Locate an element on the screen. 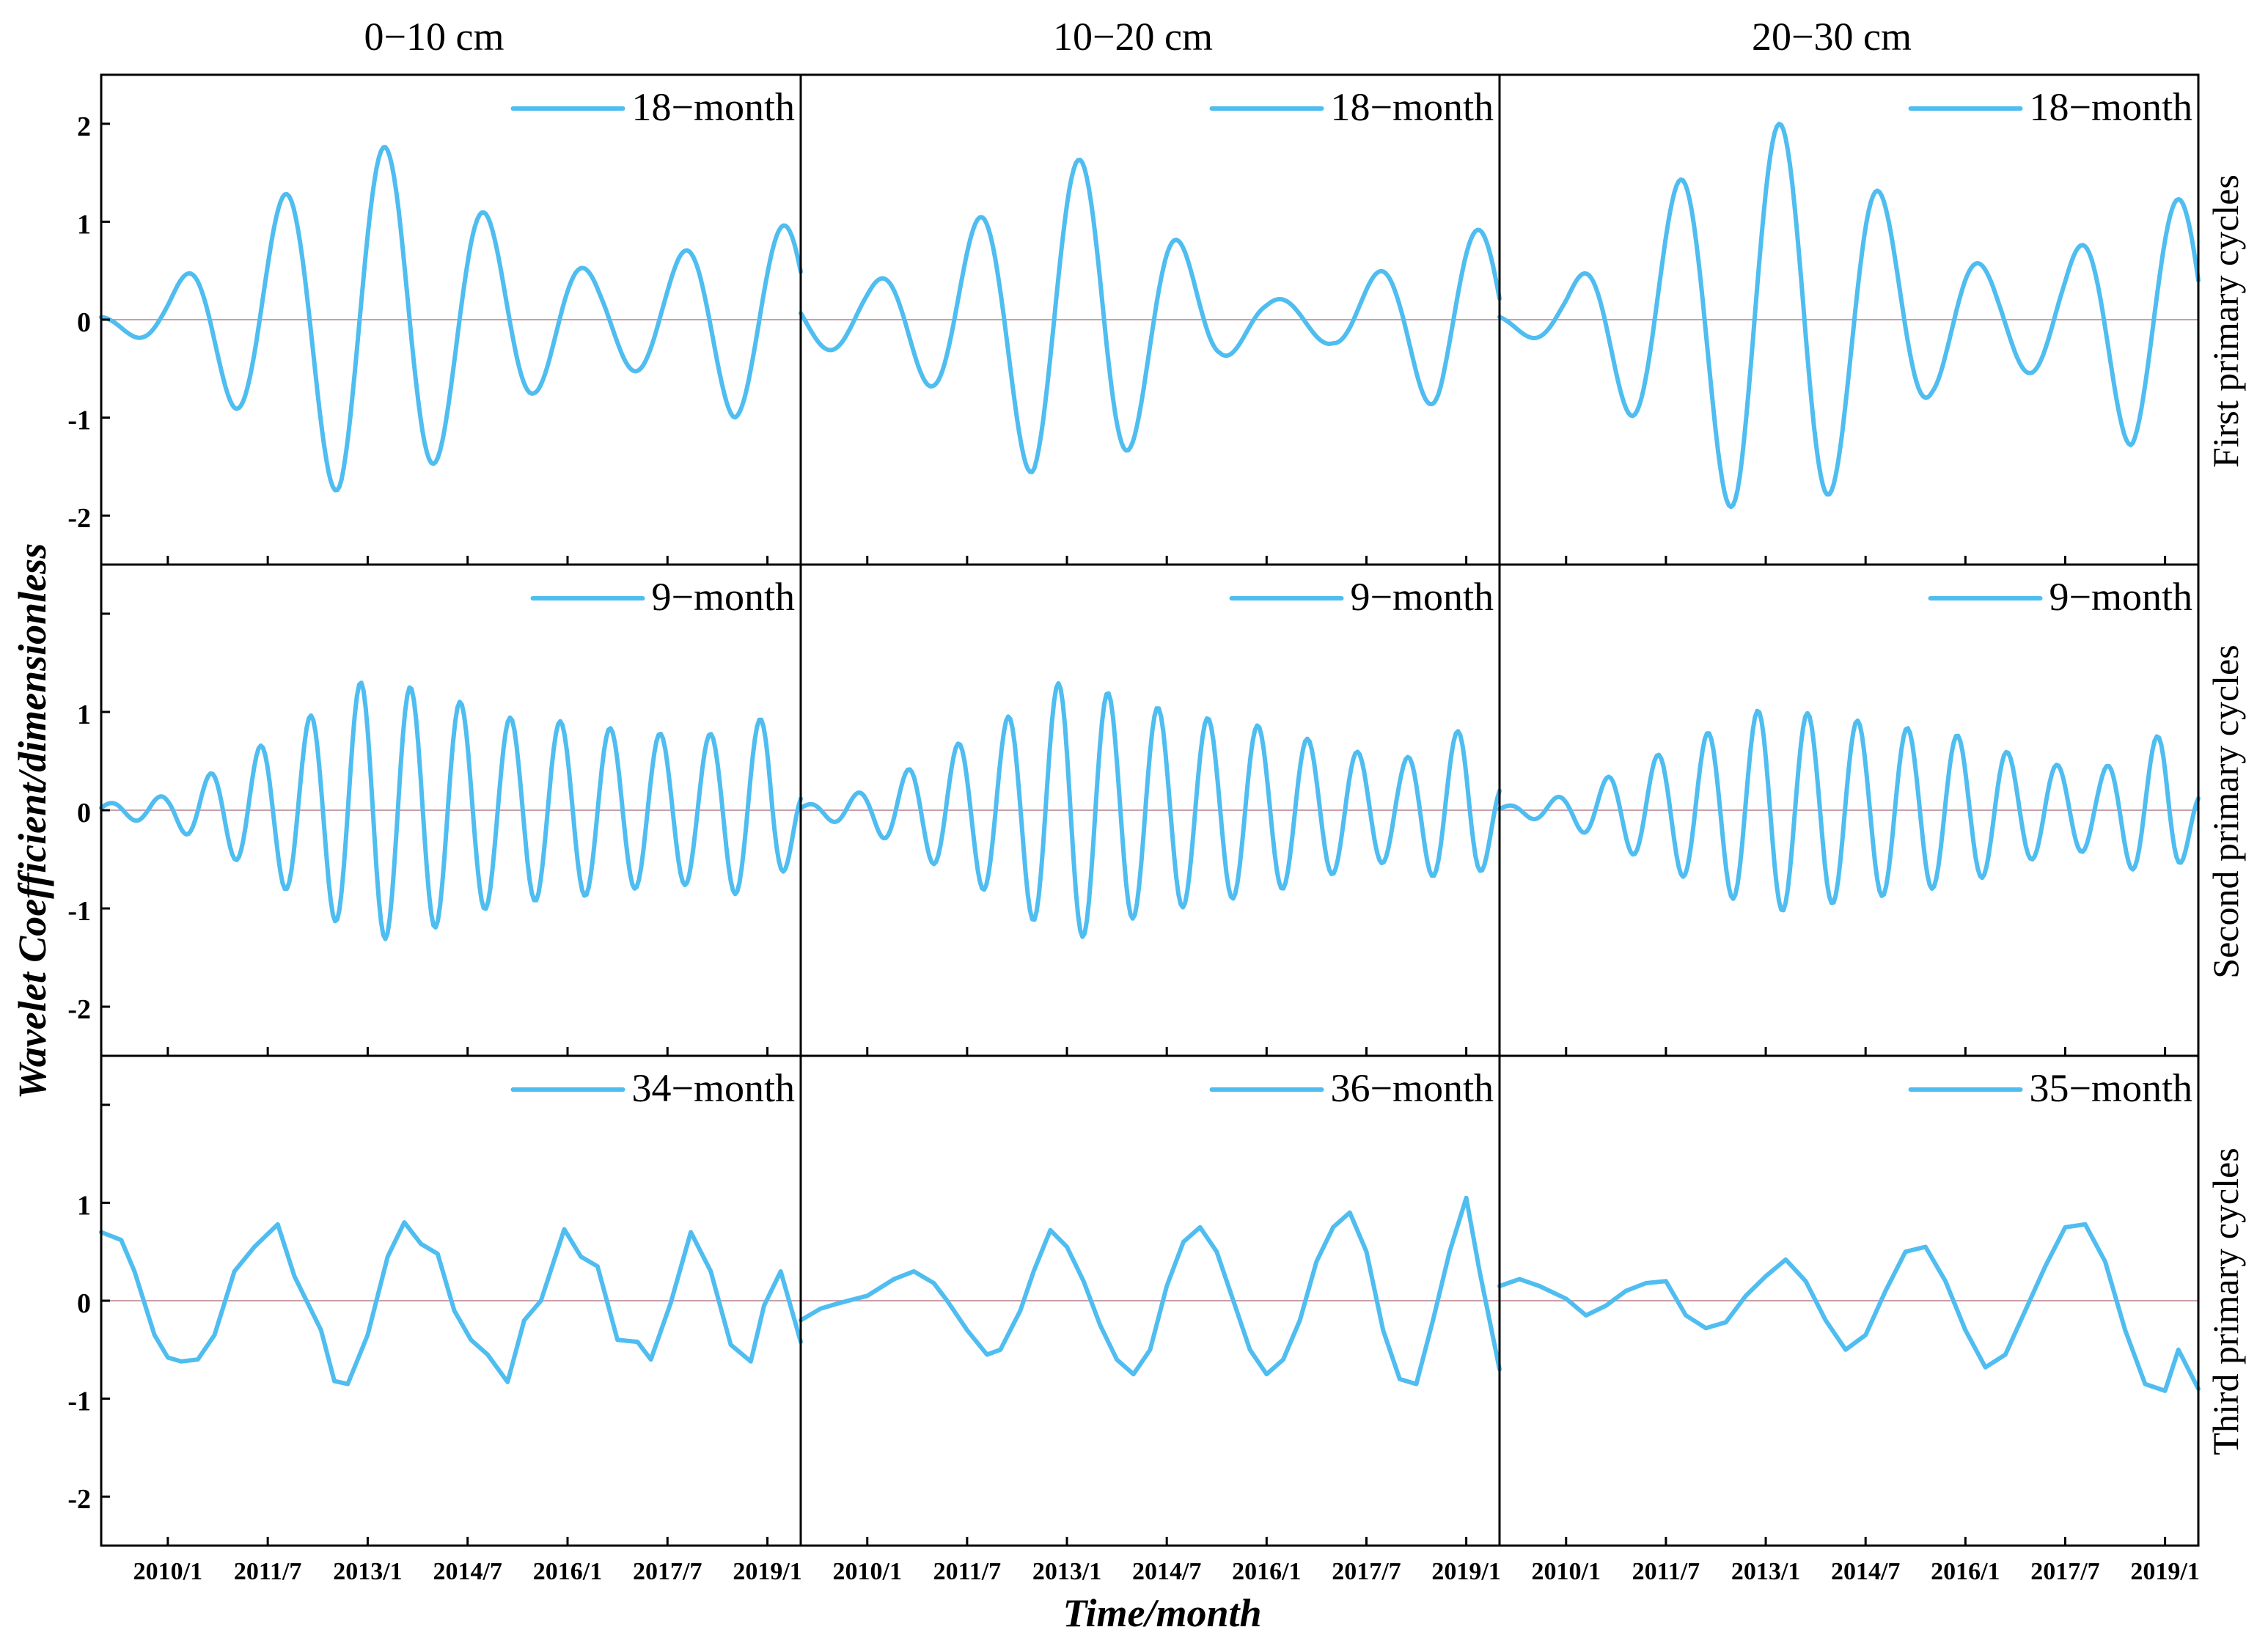 This screenshot has height=1638, width=2268. series-line-r0-c1 is located at coordinates (1150, 316).